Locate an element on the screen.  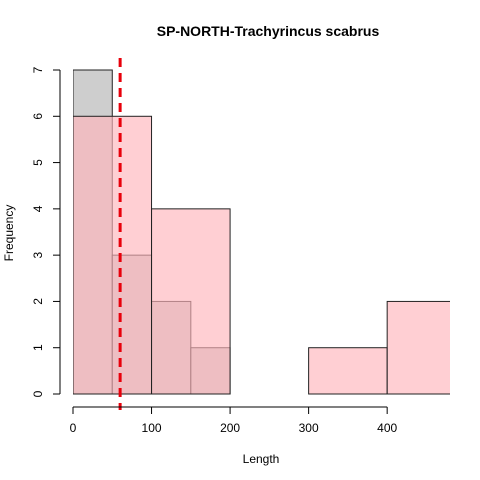
x-tick-label: 0 is located at coordinates (73, 428).